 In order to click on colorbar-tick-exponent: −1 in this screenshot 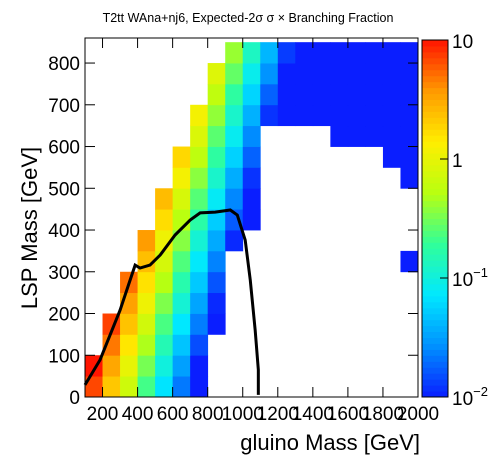, I will do `click(480, 272)`.